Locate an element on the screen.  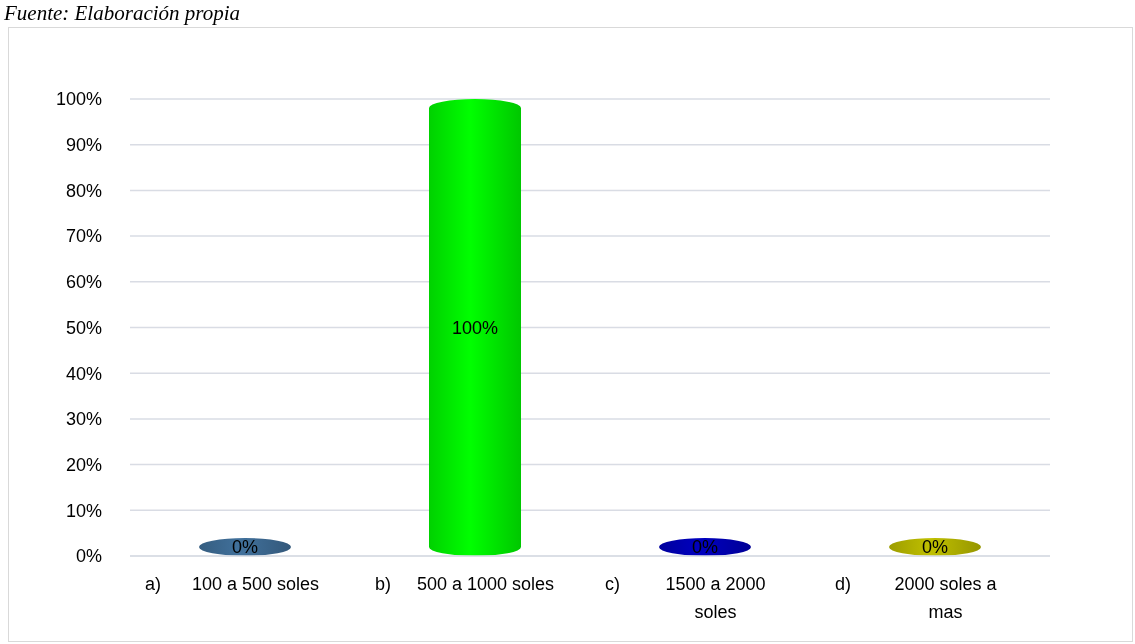
y-tick-label: 100% is located at coordinates (78, 99).